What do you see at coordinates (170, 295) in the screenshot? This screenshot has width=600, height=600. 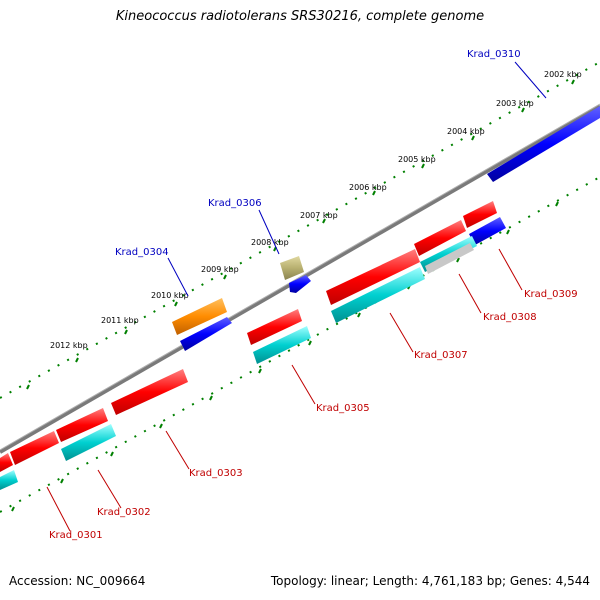 I see `kbp-label: 2010 kbp` at bounding box center [170, 295].